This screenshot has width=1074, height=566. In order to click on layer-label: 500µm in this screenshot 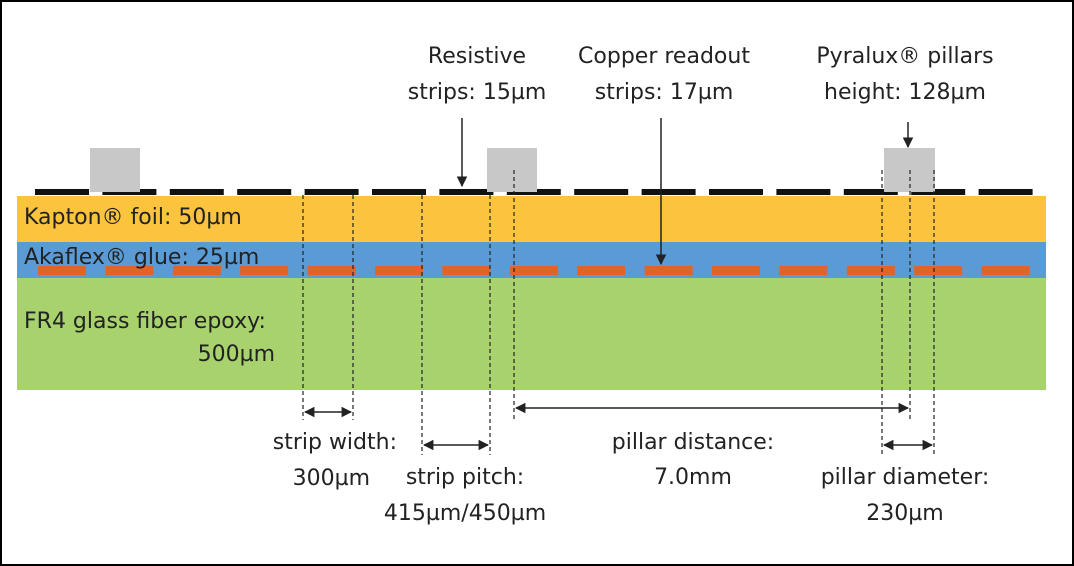, I will do `click(236, 354)`.